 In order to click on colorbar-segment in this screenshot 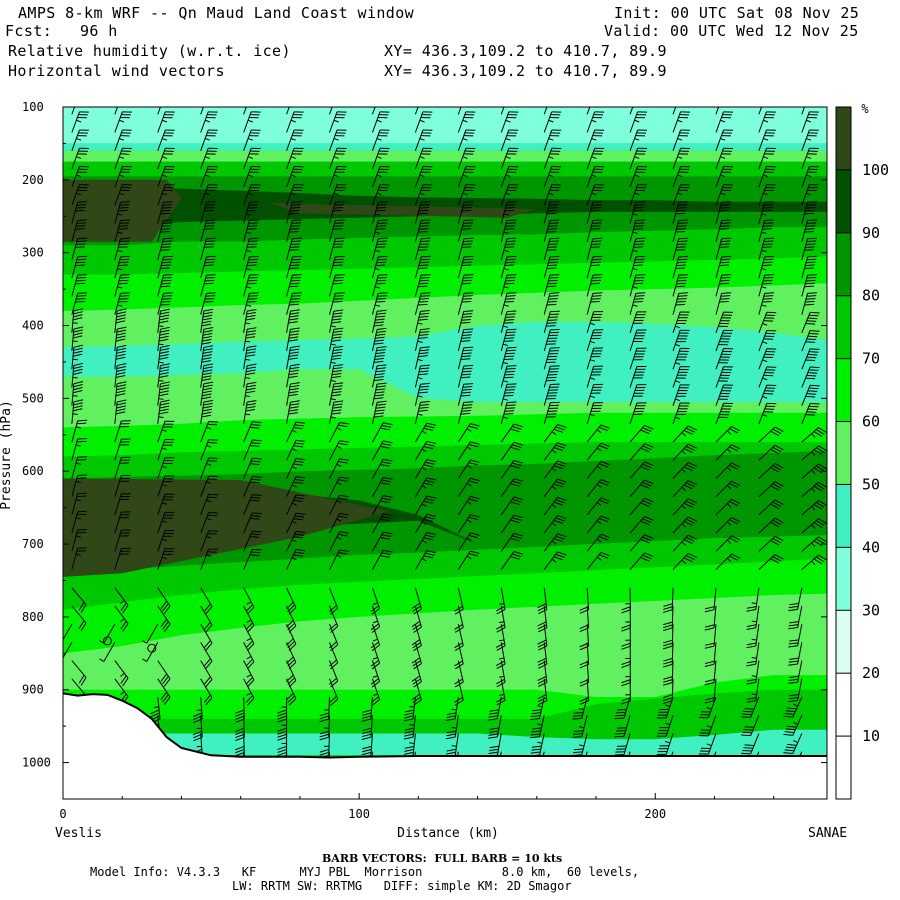, I will do `click(843, 264)`.